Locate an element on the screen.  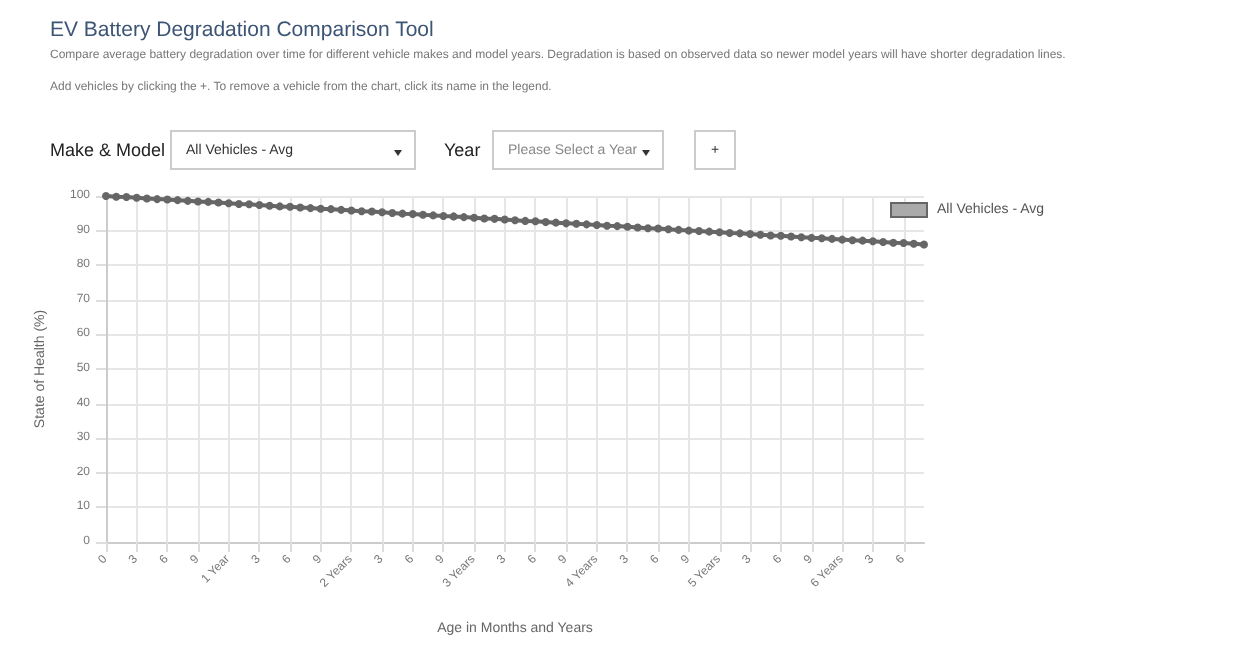
chart-title: EV Battery Degradation Comparison Tool is located at coordinates (242, 30).